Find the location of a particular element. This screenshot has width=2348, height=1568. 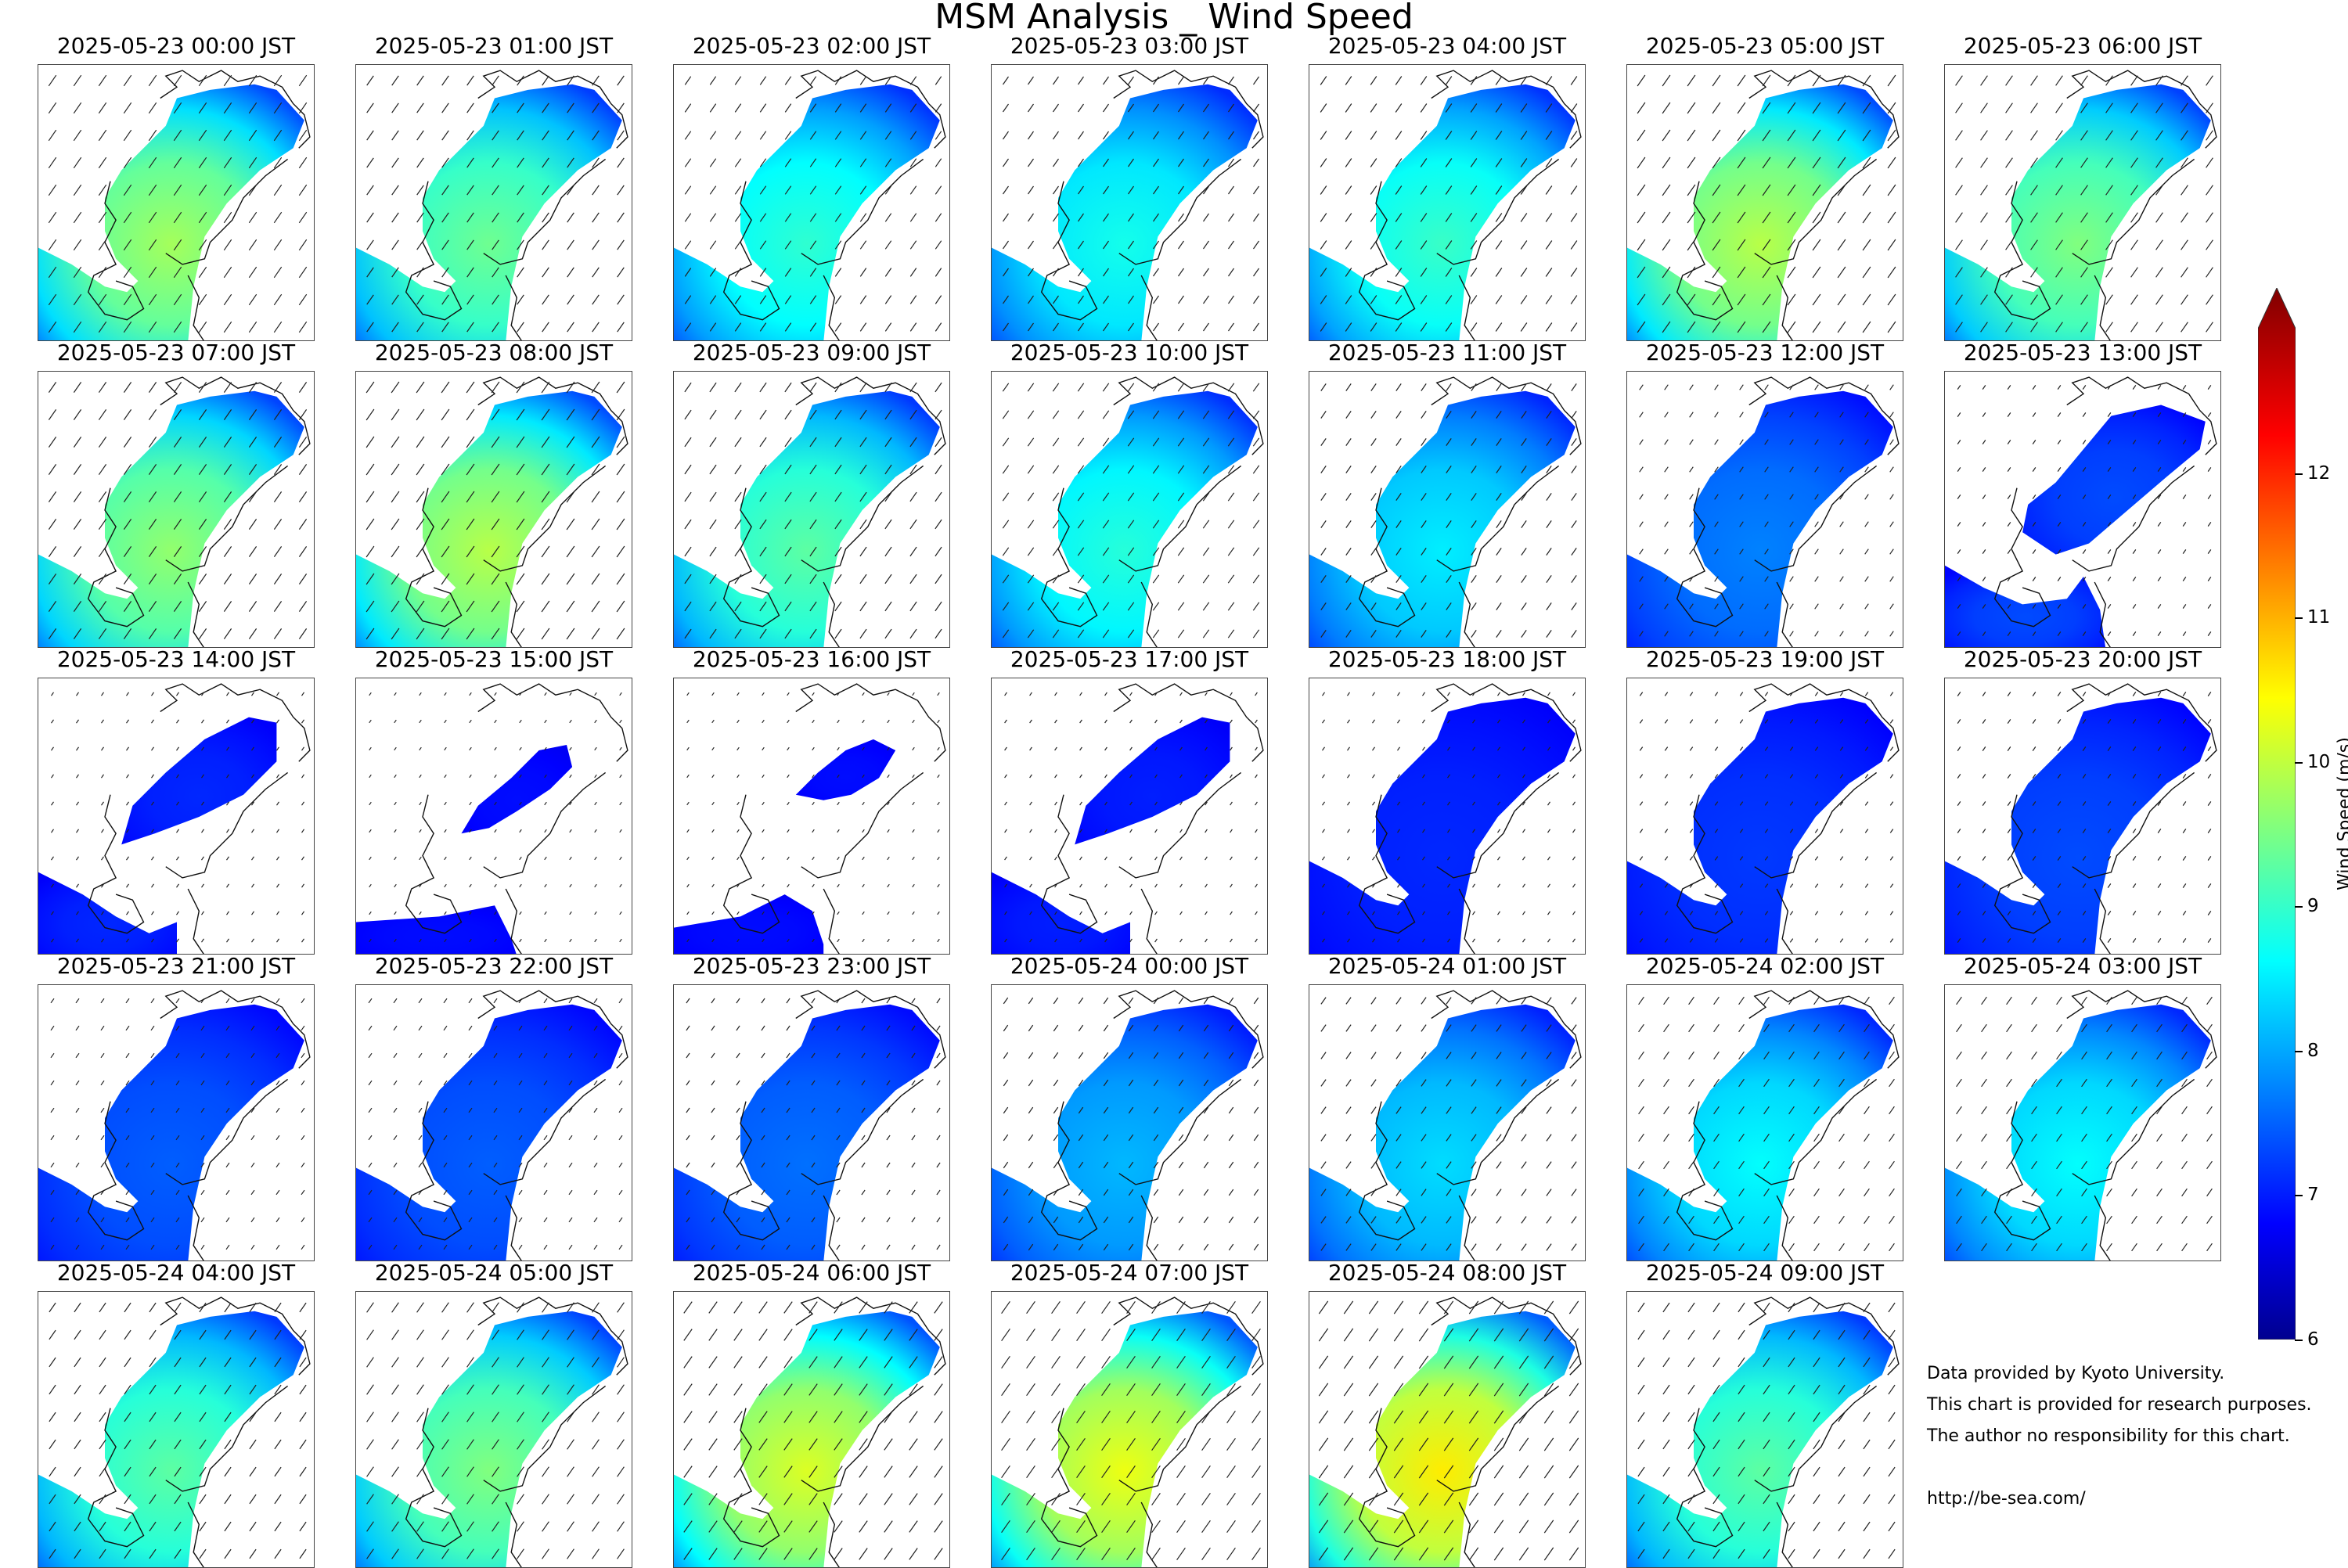

map-panel: 2025-05-24 03:00 JST is located at coordinates (2082, 1122).